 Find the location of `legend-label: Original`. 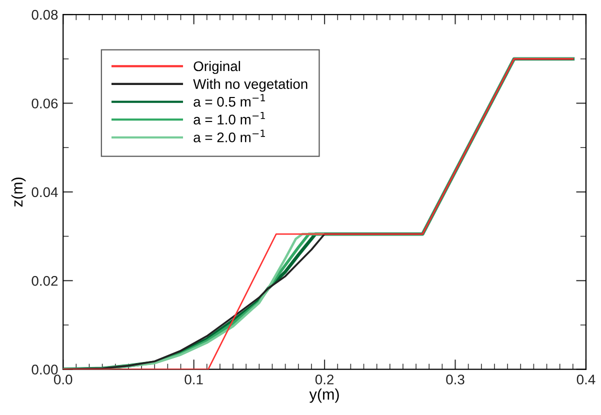

legend-label: Original is located at coordinates (217, 67).